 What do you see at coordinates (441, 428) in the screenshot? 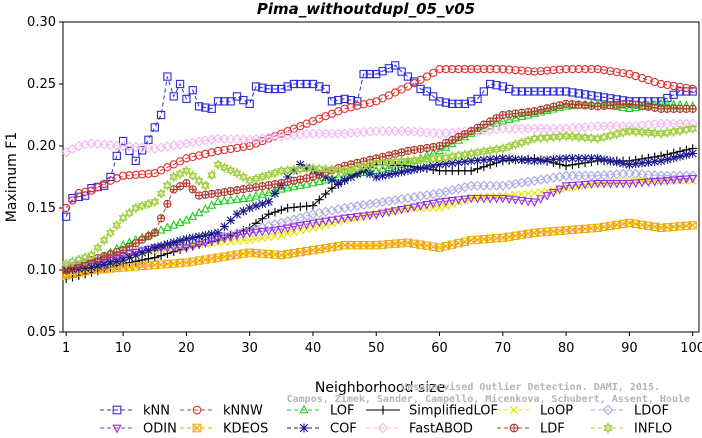
I see `legend-label: FastABOD` at bounding box center [441, 428].